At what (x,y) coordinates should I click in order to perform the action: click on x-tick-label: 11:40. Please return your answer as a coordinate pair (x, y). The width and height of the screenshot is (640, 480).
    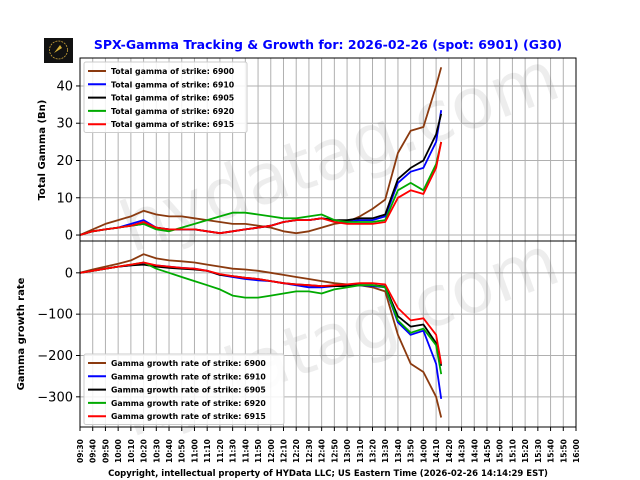
    Looking at the image, I should click on (245, 451).